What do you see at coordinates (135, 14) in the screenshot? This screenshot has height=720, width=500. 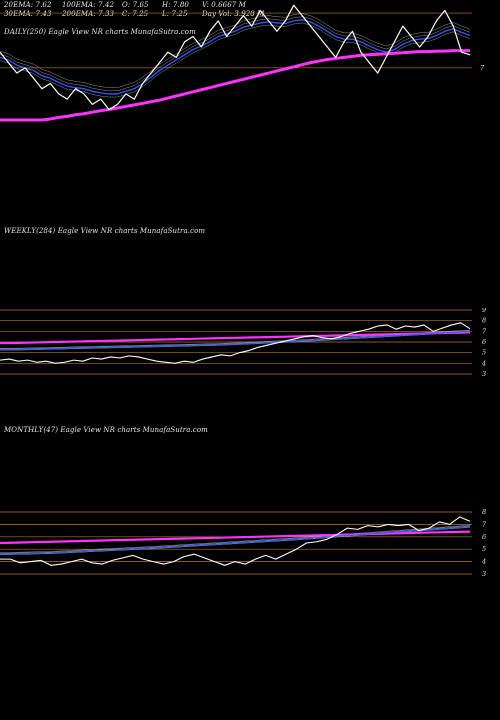 I see `close-readout: C: 7.25` at bounding box center [135, 14].